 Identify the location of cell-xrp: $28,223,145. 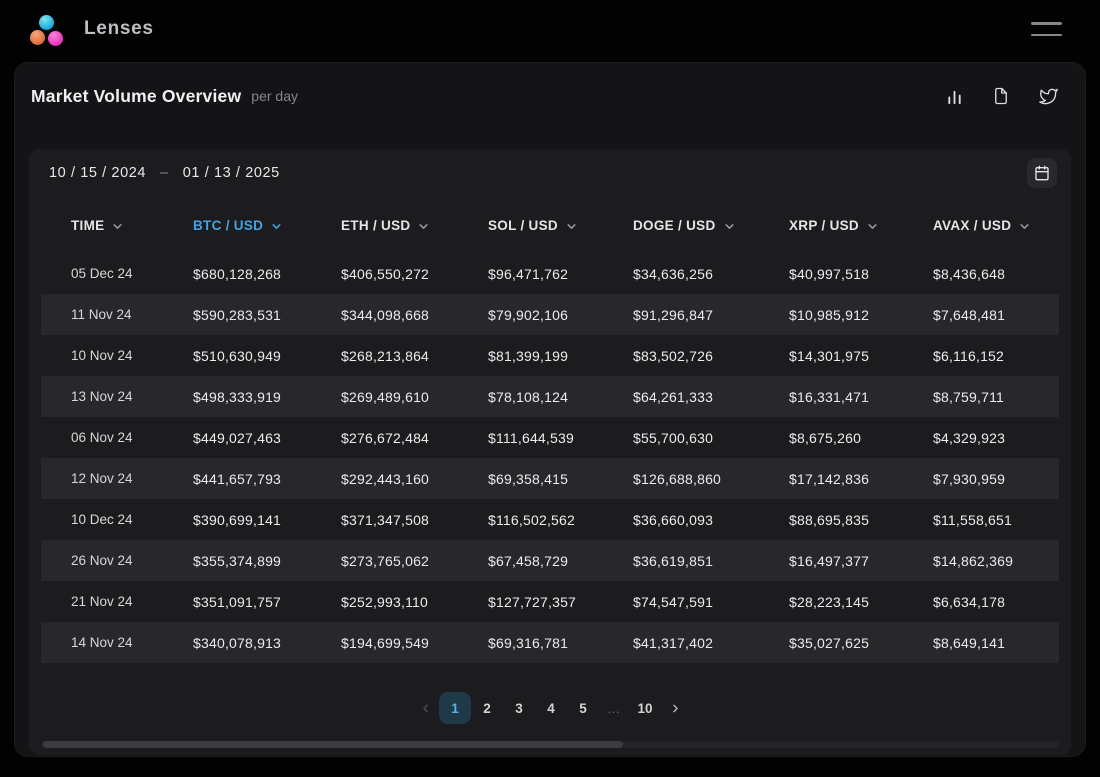
(829, 601).